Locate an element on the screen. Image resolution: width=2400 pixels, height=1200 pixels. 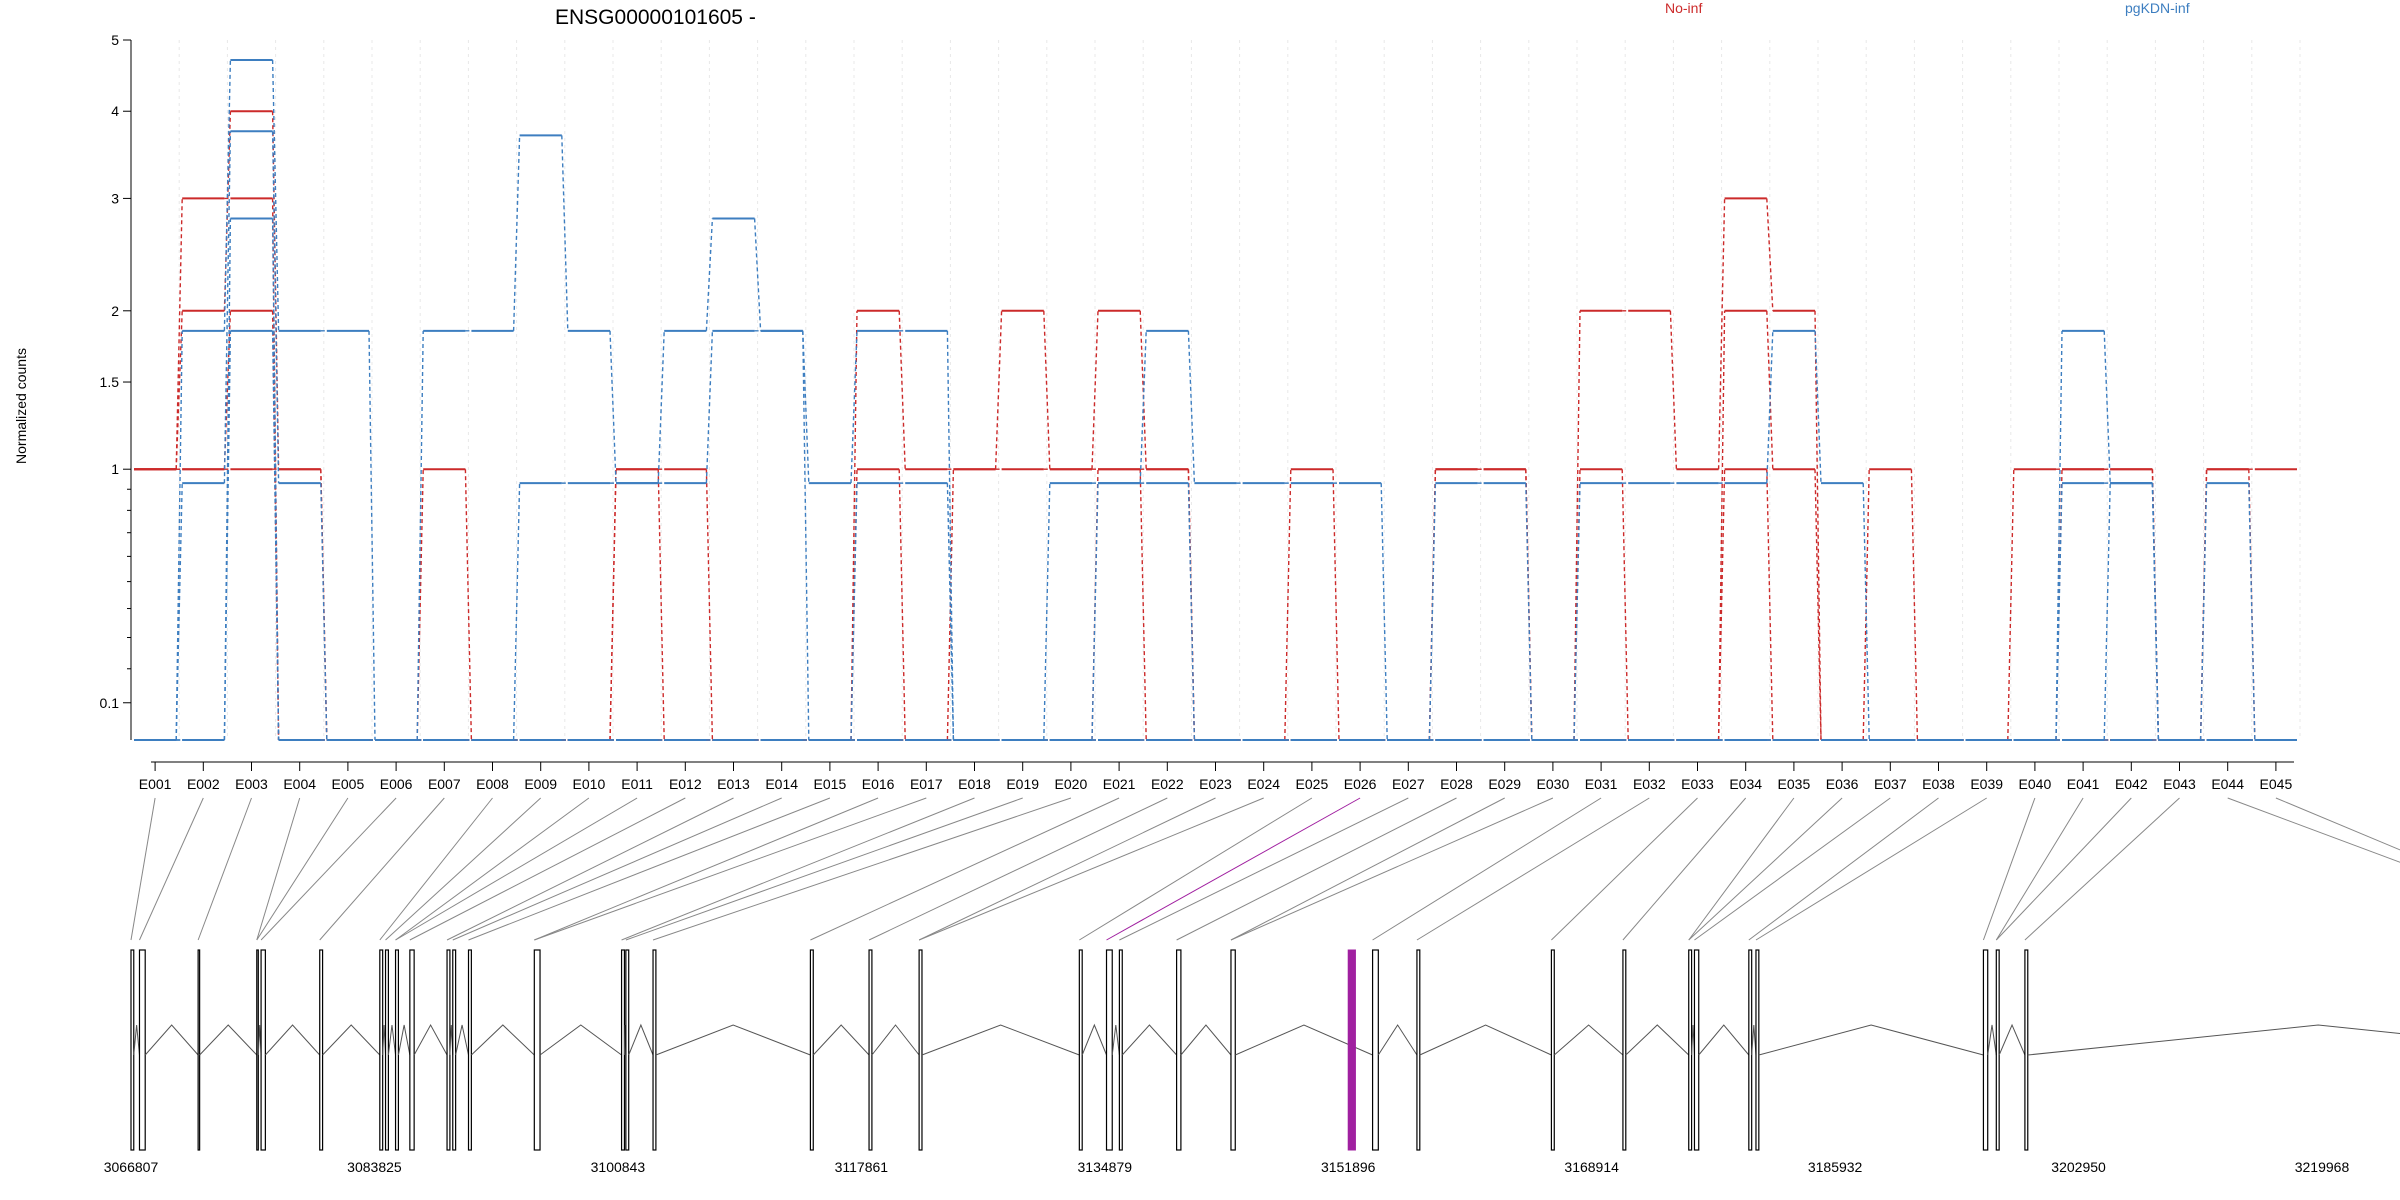
x-tick-label: E002 is located at coordinates (203, 784).